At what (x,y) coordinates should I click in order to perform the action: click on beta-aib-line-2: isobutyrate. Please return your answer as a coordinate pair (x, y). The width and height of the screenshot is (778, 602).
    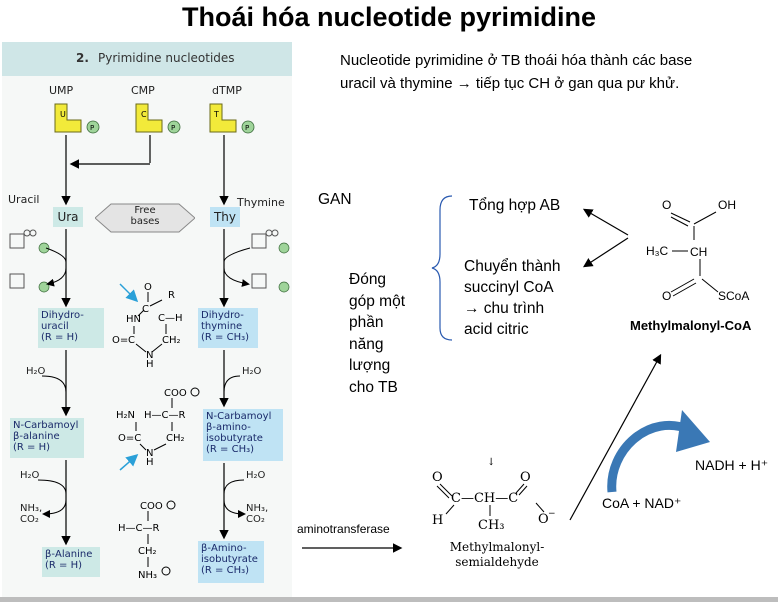
    Looking at the image, I should click on (229, 559).